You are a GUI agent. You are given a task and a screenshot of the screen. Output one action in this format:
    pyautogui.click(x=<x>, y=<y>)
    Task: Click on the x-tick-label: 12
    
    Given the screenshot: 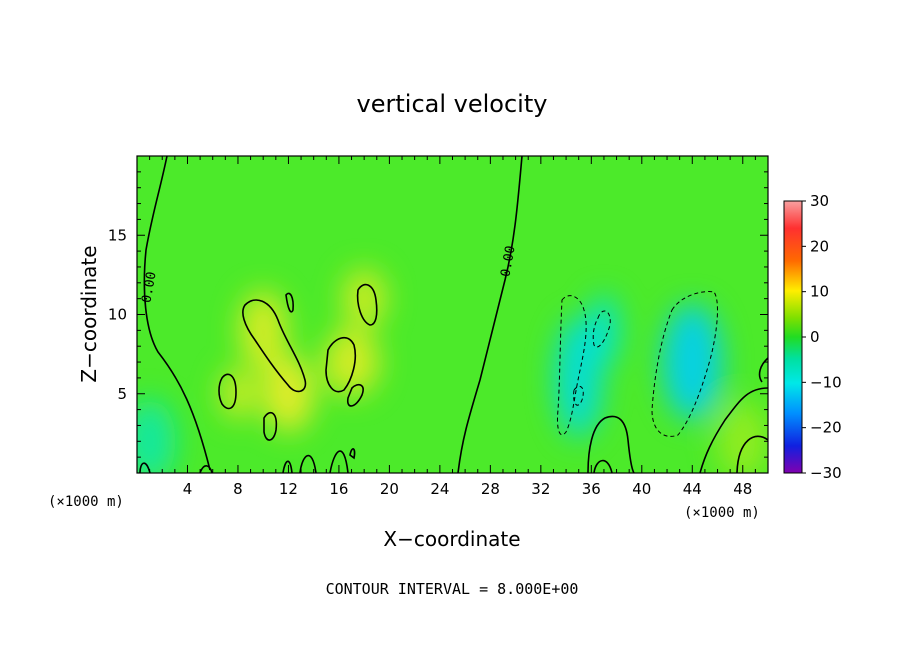 What is the action you would take?
    pyautogui.click(x=288, y=489)
    